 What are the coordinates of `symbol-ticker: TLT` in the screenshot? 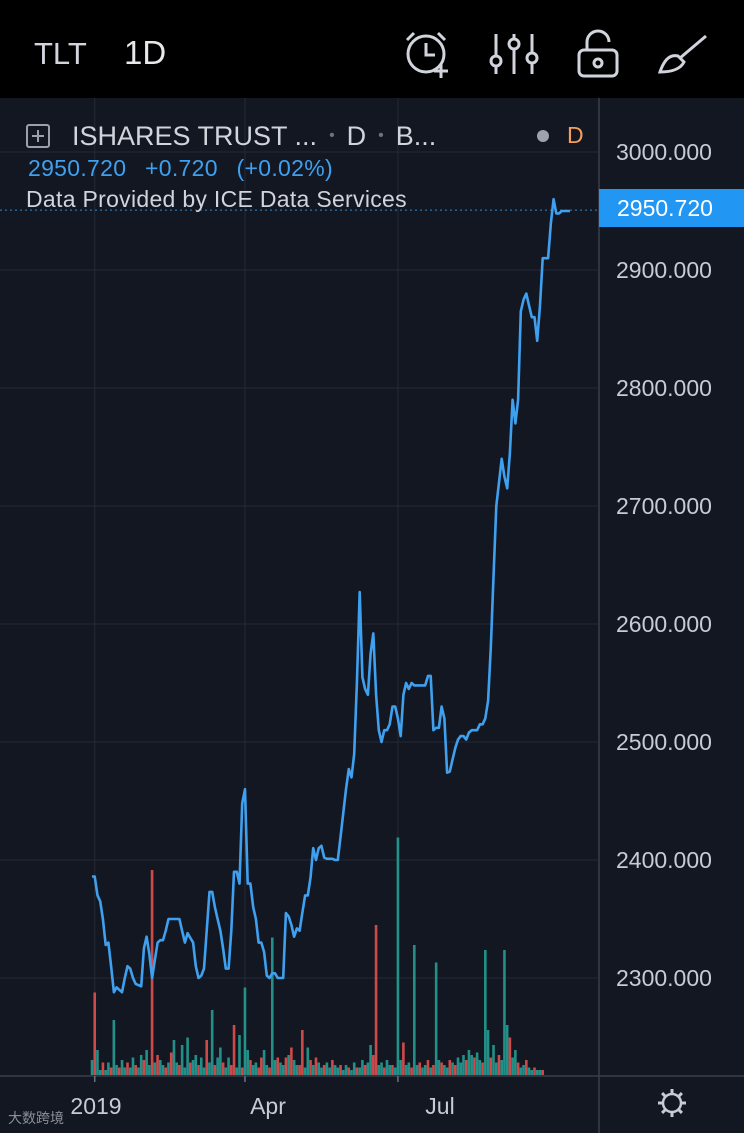 It's located at (60, 53).